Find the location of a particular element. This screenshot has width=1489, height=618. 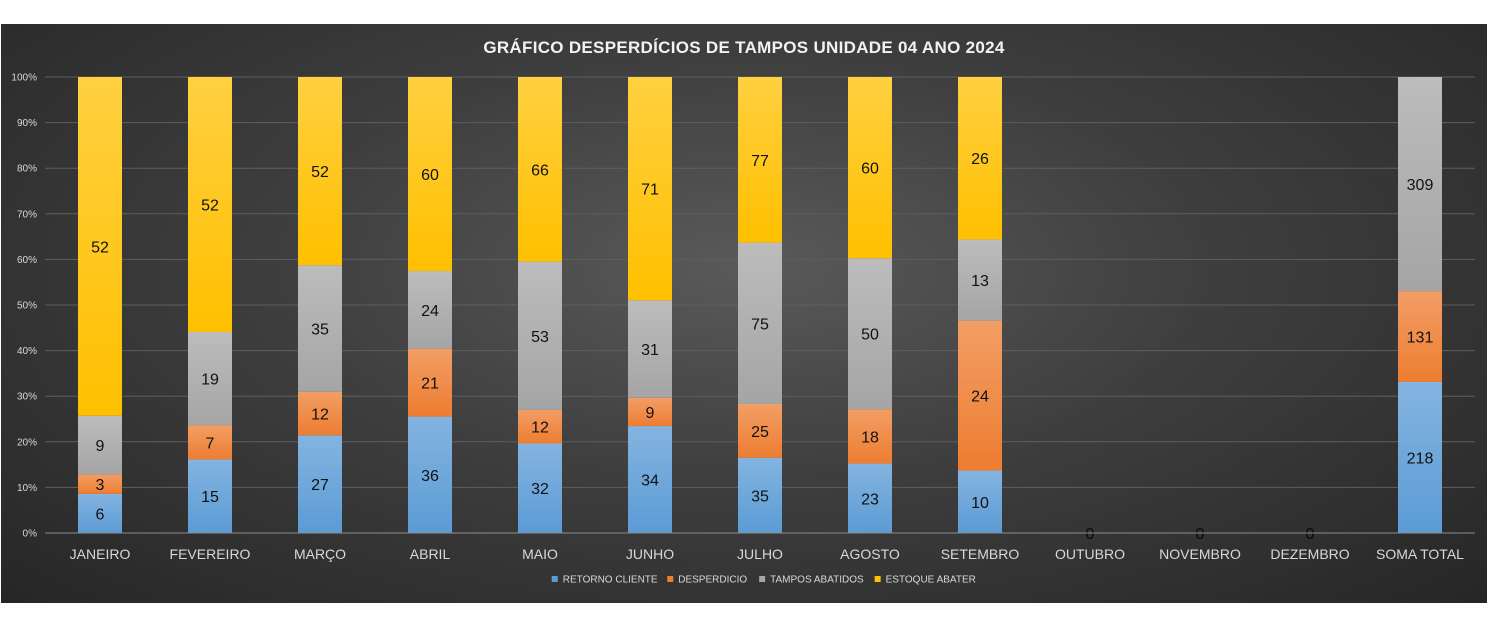

data-label: 12 is located at coordinates (320, 415).